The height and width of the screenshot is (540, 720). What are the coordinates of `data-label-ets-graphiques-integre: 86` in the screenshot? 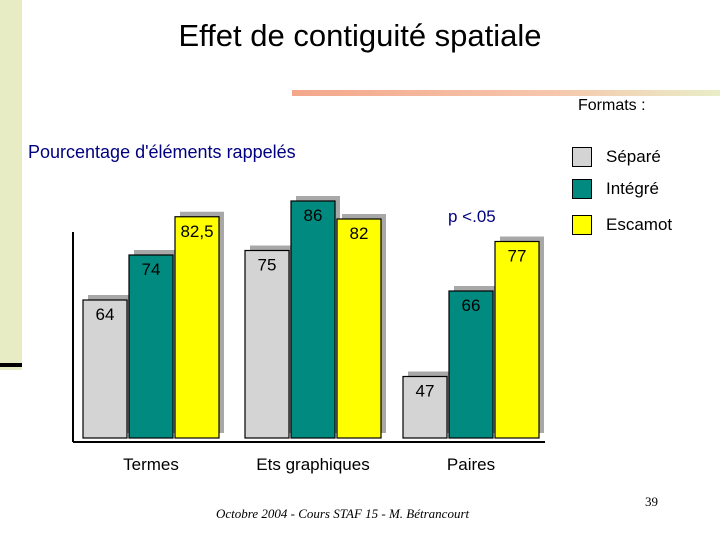 It's located at (313, 215).